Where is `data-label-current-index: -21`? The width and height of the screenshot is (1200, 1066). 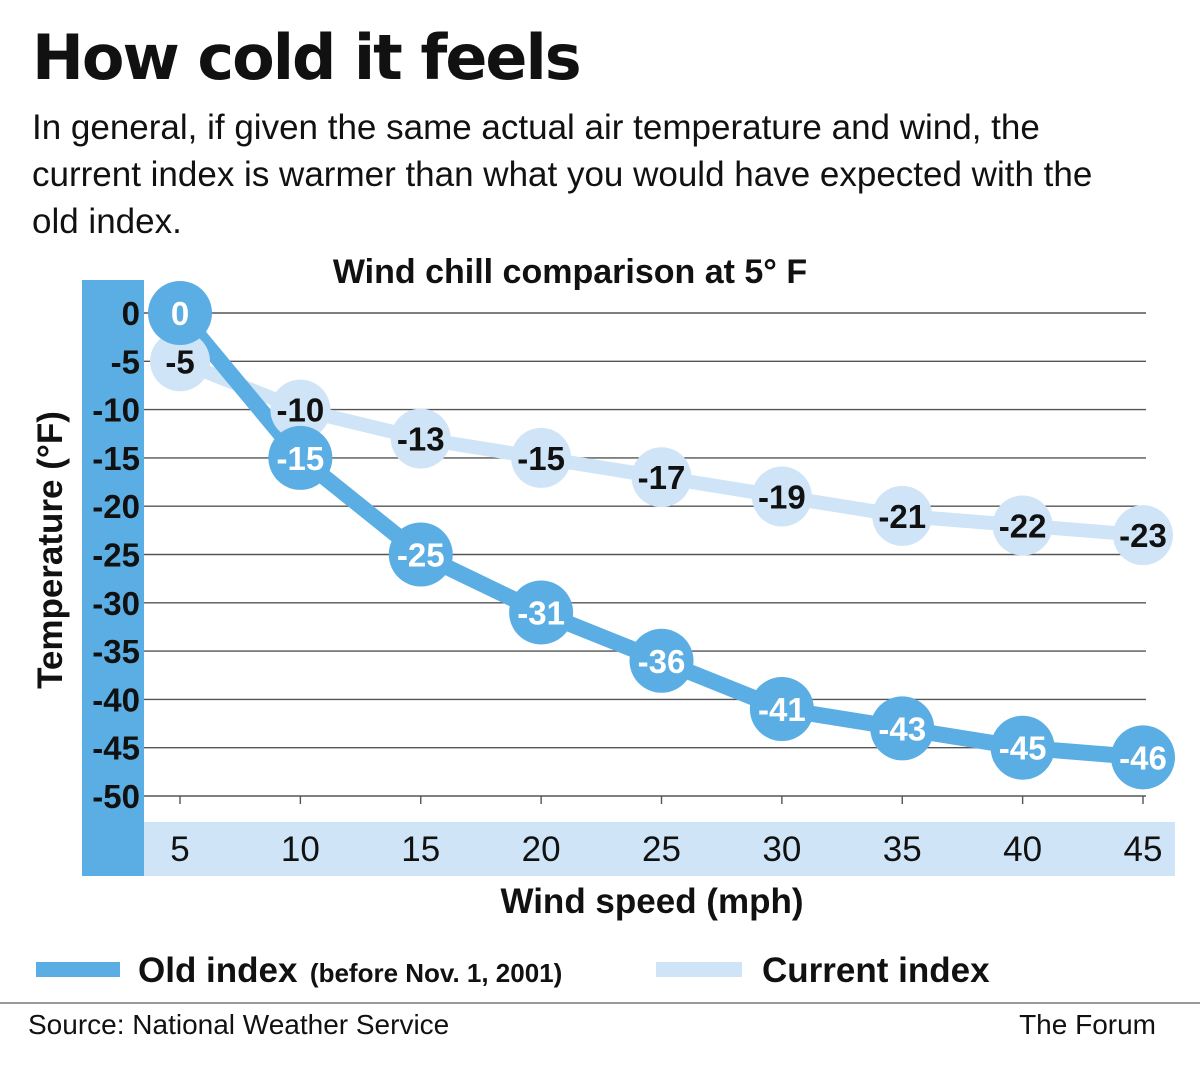 data-label-current-index: -21 is located at coordinates (902, 516).